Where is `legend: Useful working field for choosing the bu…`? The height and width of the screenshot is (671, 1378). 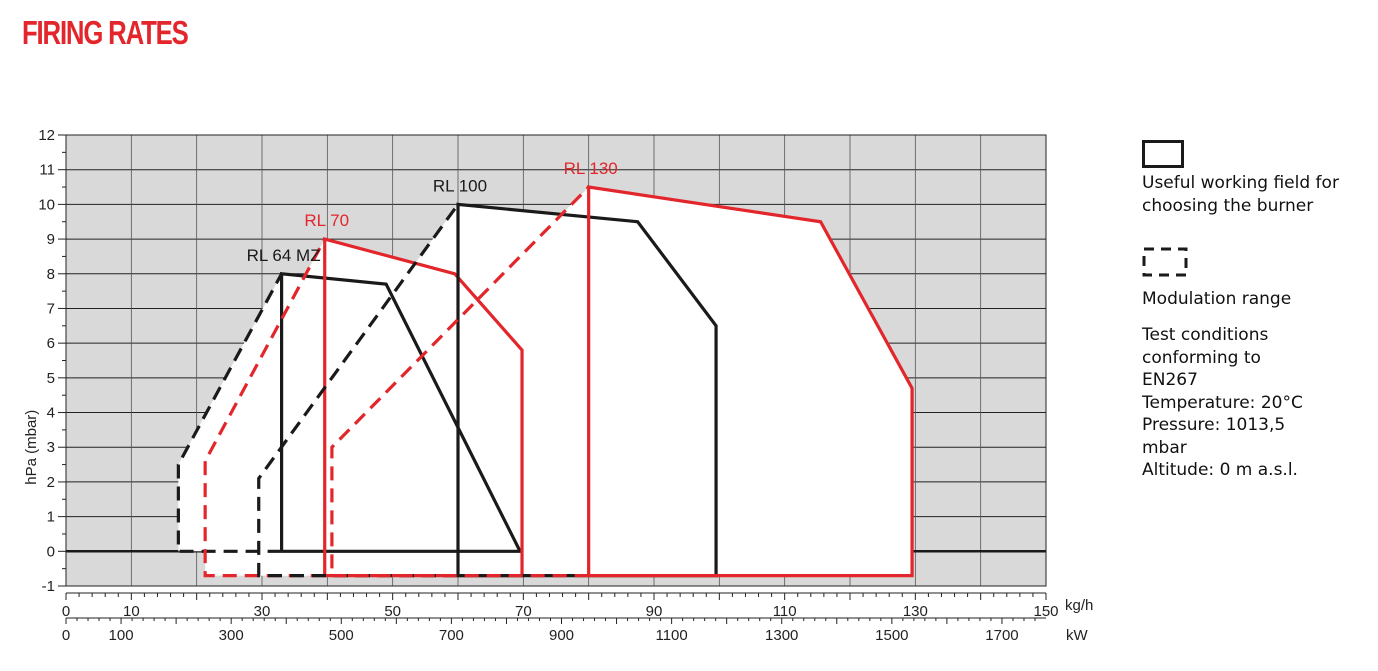
legend: Useful working field for choosing the bu… is located at coordinates (1257, 311).